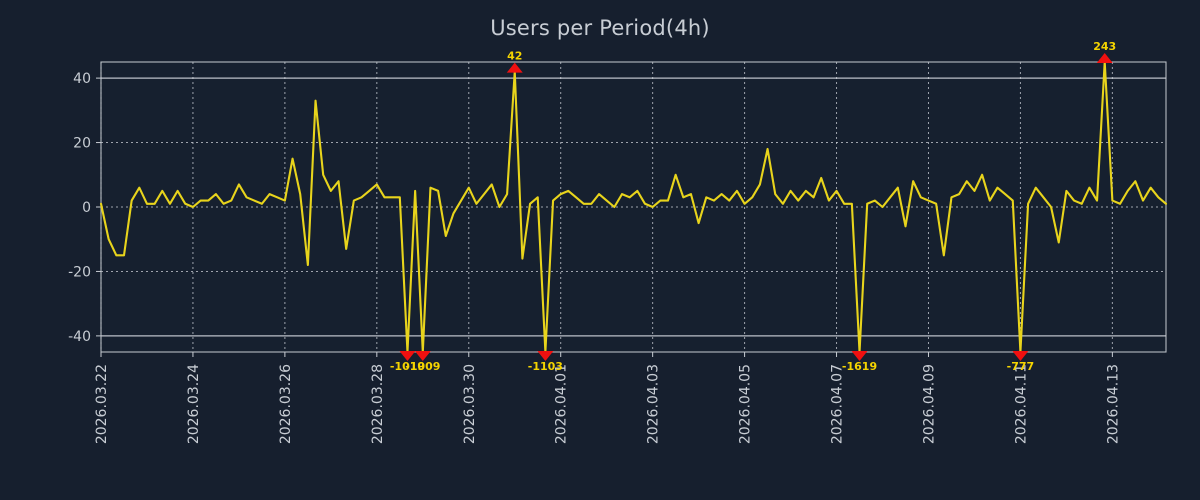 This screenshot has height=500, width=1200. I want to click on anomaly-value-label: -777, so click(1021, 366).